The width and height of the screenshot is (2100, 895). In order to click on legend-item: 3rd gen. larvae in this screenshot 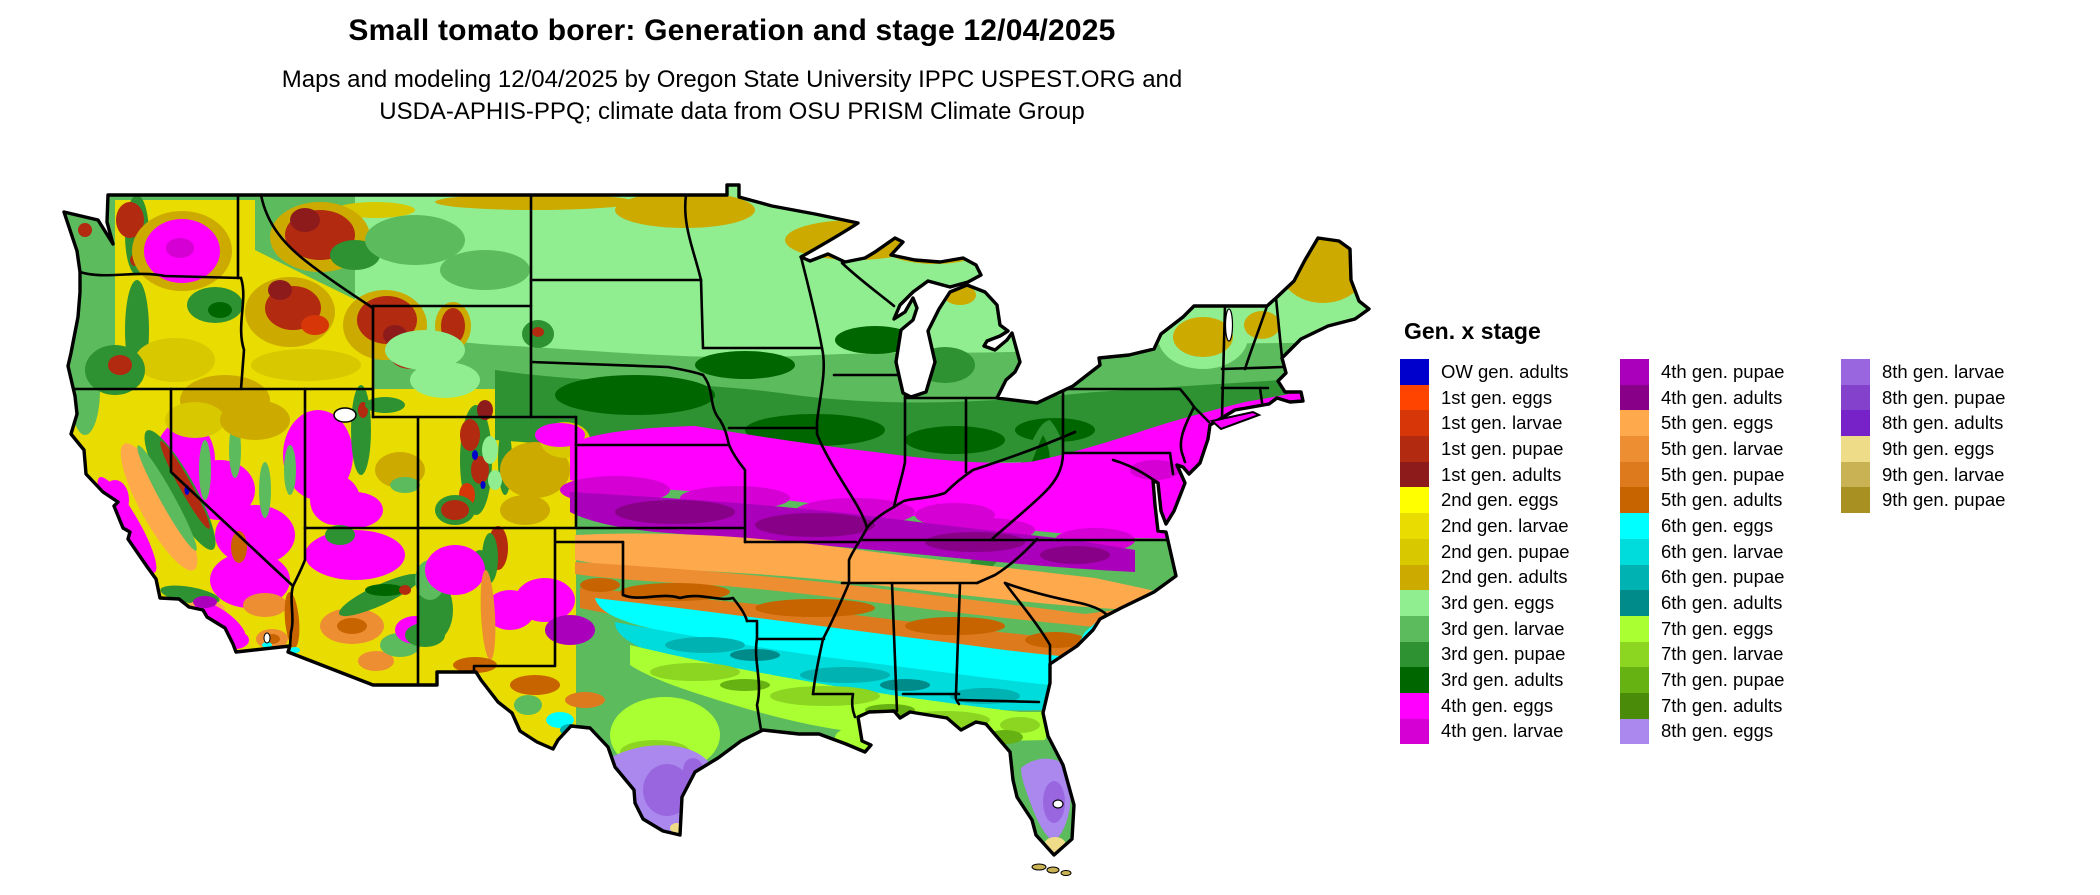, I will do `click(1485, 628)`.